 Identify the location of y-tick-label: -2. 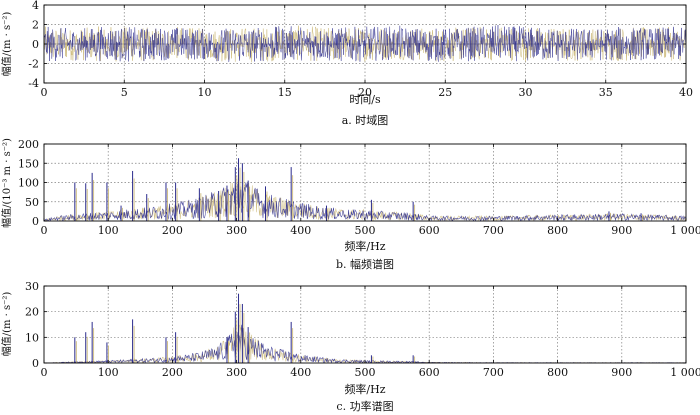
(33, 64).